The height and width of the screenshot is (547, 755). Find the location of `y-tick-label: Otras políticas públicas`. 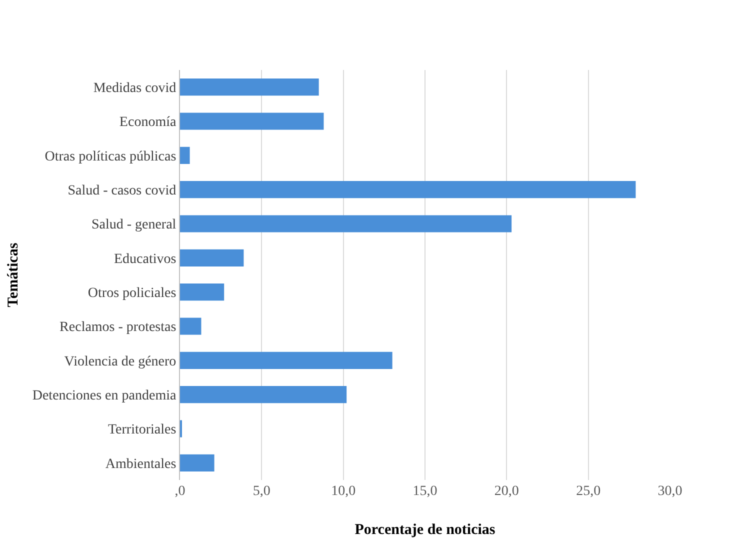

y-tick-label: Otras políticas públicas is located at coordinates (110, 156).